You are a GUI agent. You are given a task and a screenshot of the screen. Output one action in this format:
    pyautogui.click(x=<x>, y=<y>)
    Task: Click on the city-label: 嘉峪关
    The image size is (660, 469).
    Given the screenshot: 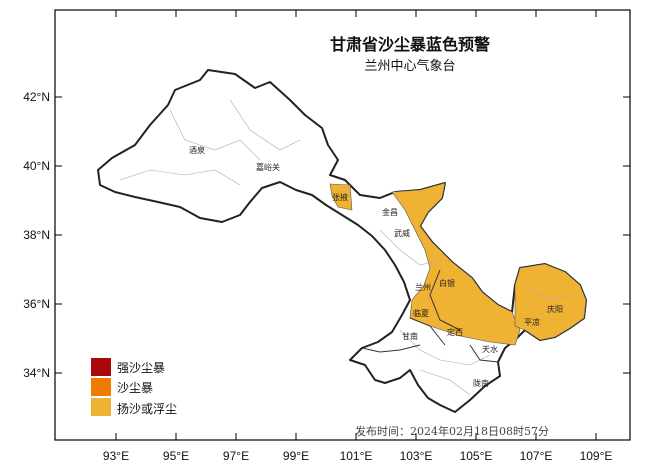 What is the action you would take?
    pyautogui.click(x=268, y=167)
    